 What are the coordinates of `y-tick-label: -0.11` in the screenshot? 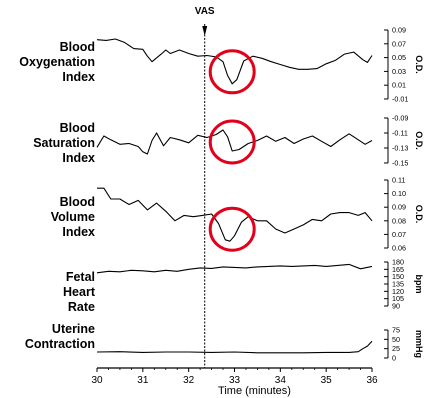 It's located at (400, 133).